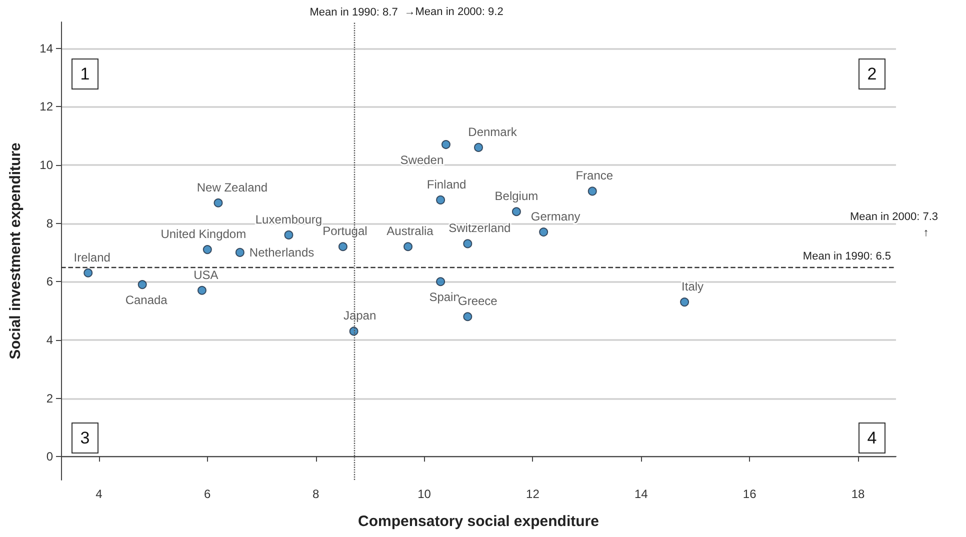  Describe the element at coordinates (50, 457) in the screenshot. I see `y-tick-label: 0` at that location.